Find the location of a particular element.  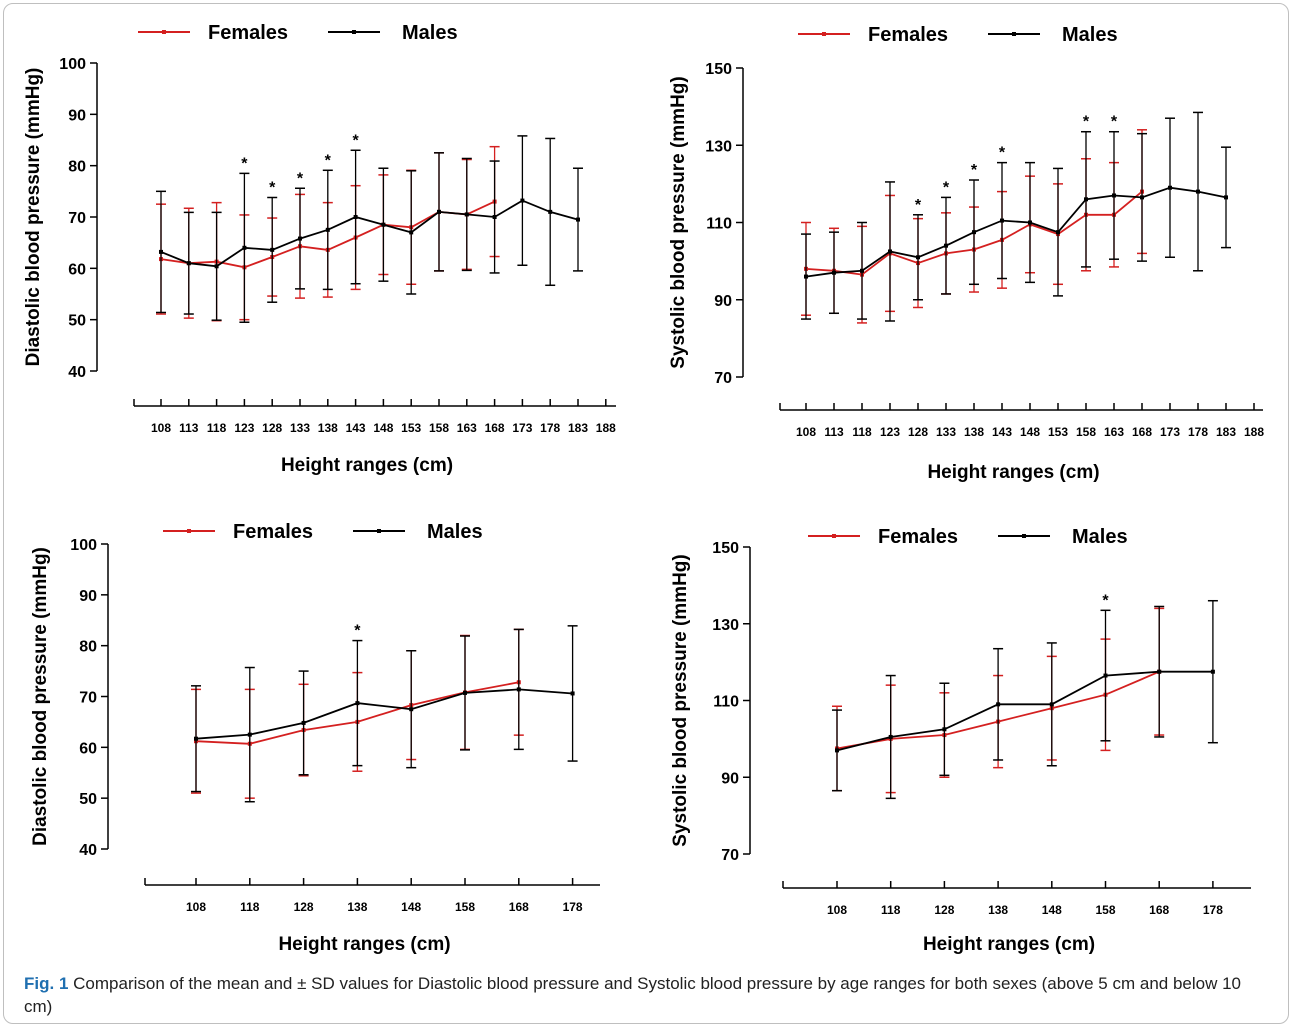

y-tick-label: 150 is located at coordinates (725, 548).